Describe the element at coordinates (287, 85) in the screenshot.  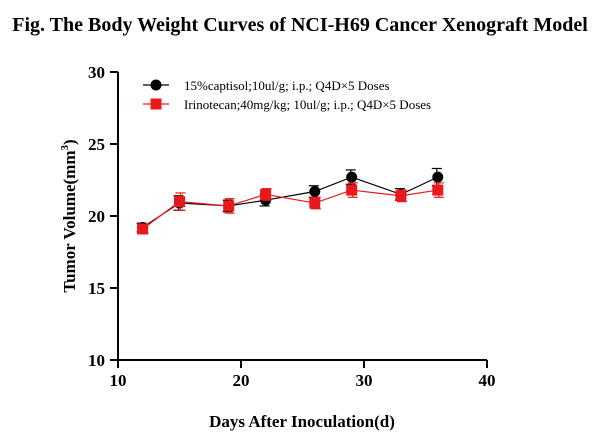
I see `legend-label-vehicle: 15%captisol;10ul/g; i.p.; Q4D×5 Doses` at that location.